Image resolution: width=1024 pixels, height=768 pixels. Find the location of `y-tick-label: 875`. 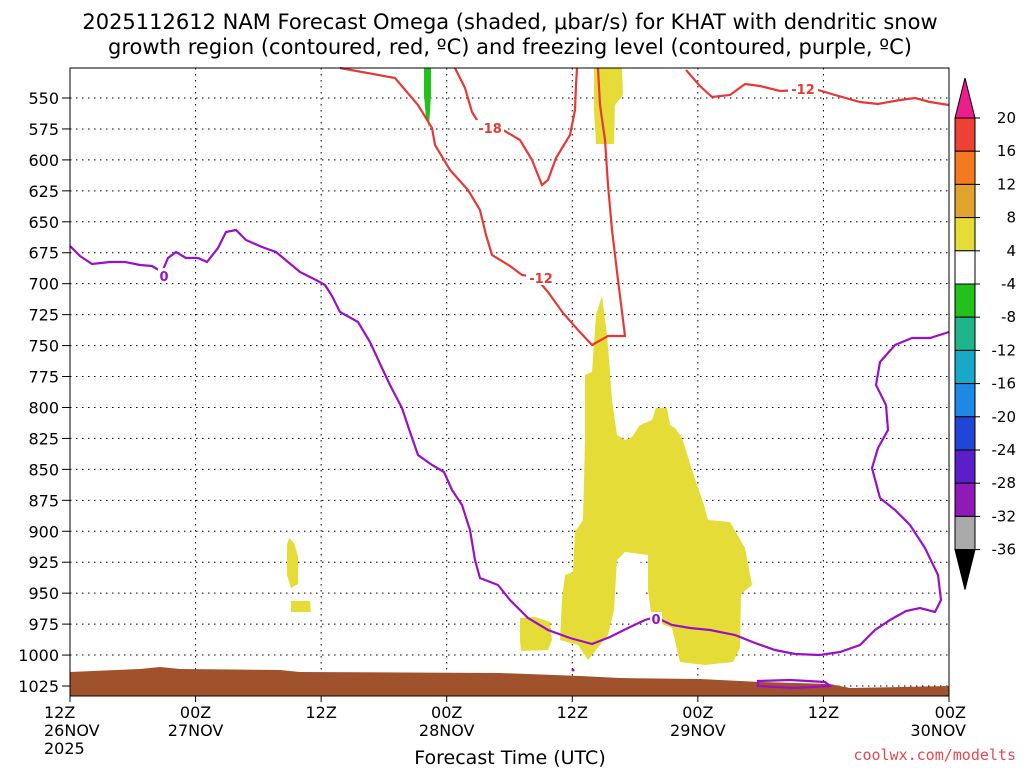

y-tick-label: 875 is located at coordinates (43, 500).